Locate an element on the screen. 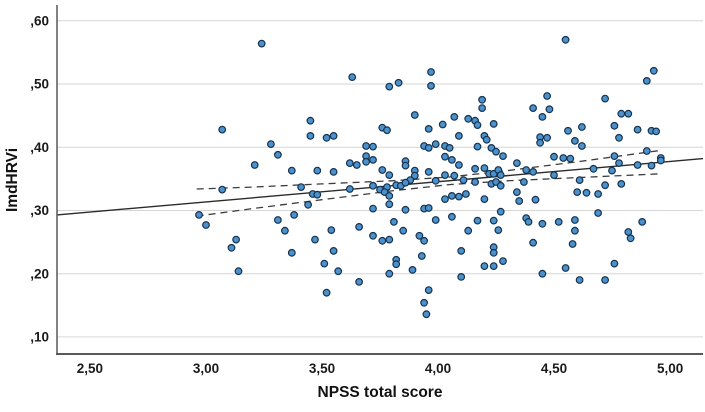 This screenshot has width=705, height=412. y-axis-title: ImdHRVi is located at coordinates (12, 180).